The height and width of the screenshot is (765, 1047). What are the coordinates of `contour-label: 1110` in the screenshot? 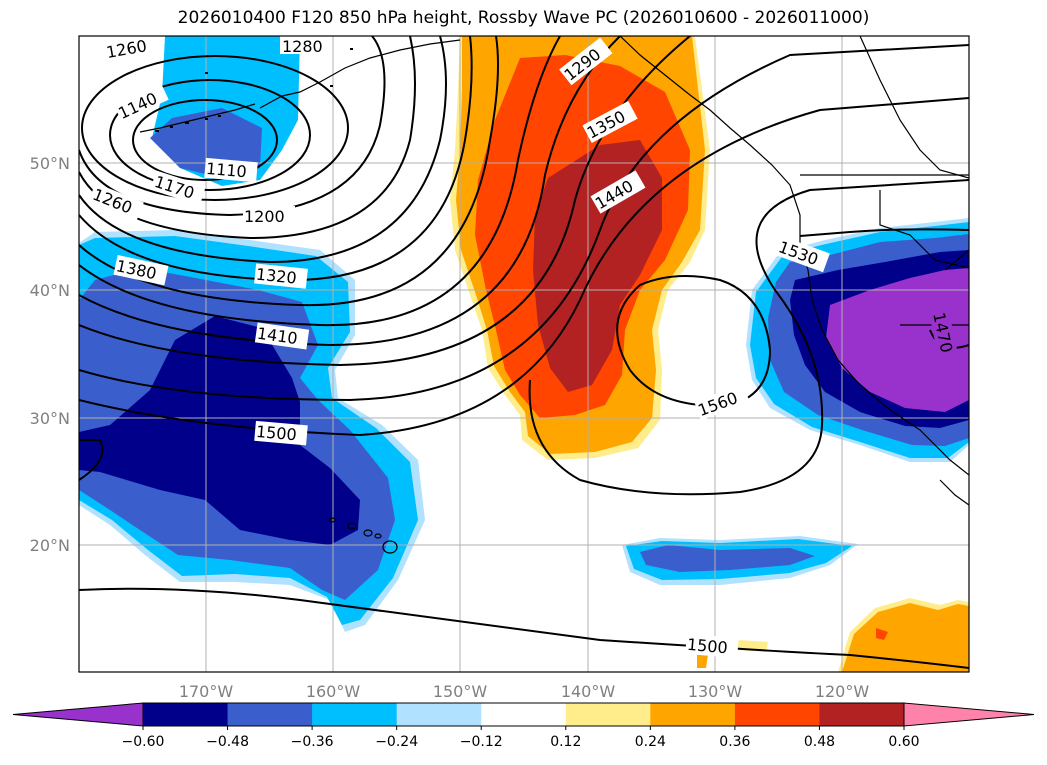 It's located at (226, 170).